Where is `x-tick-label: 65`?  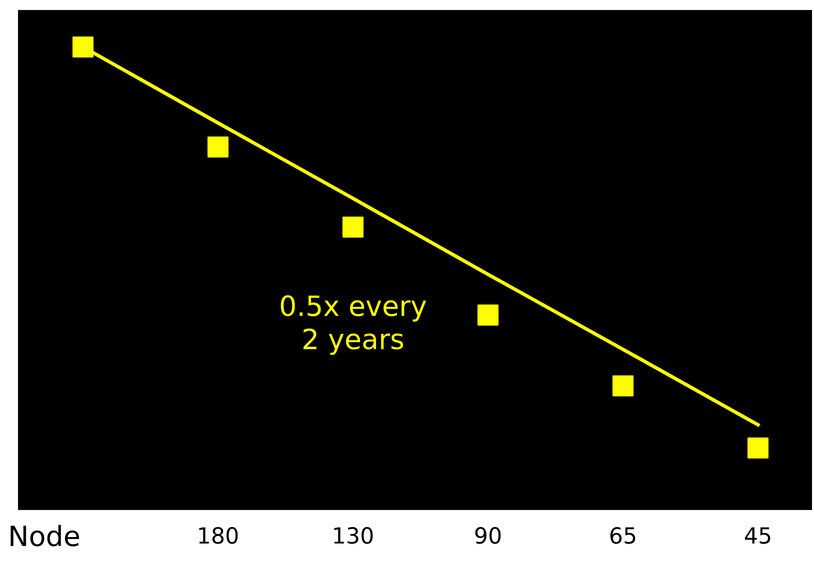 x-tick-label: 65 is located at coordinates (623, 535).